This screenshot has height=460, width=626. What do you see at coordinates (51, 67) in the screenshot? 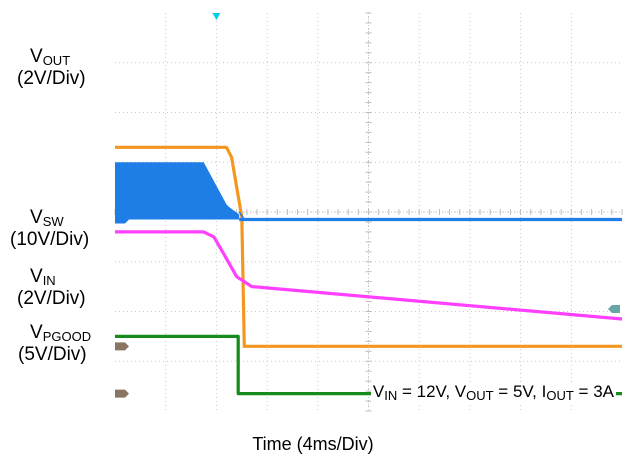
I see `vout-label: VOUT (2V/Div)` at bounding box center [51, 67].